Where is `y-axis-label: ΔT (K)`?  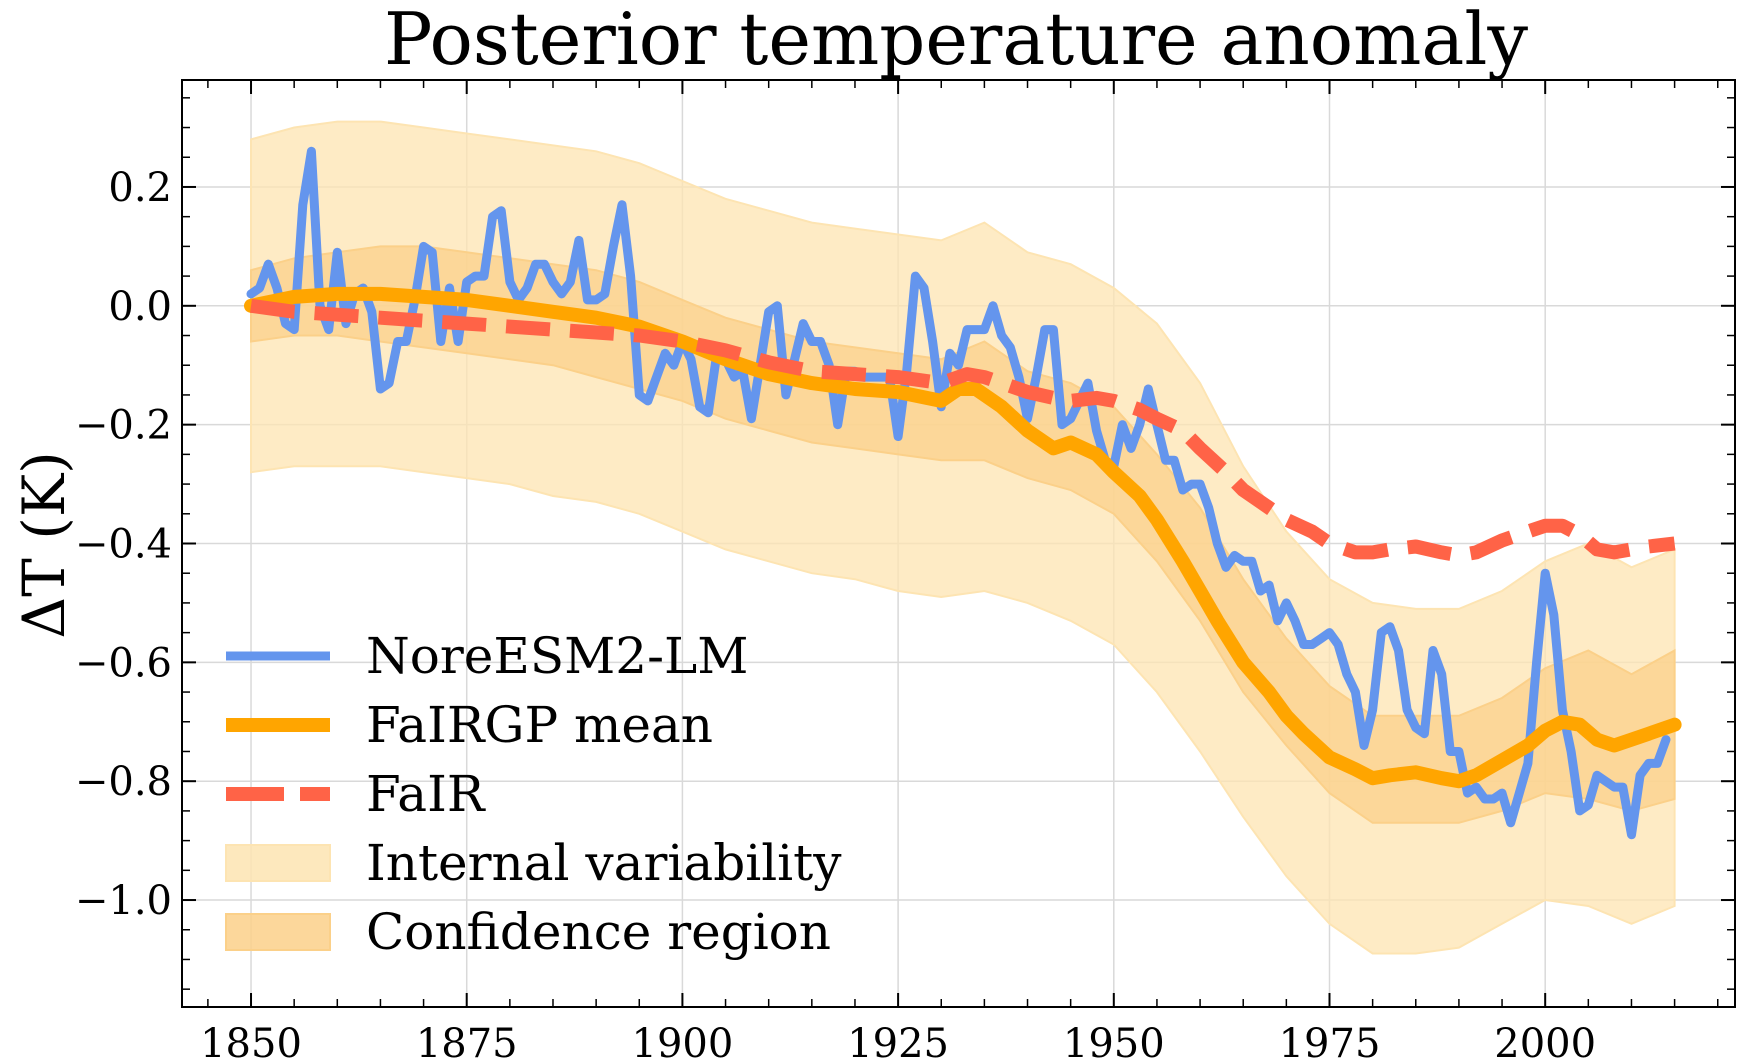 y-axis-label: ΔT (K) is located at coordinates (44, 545).